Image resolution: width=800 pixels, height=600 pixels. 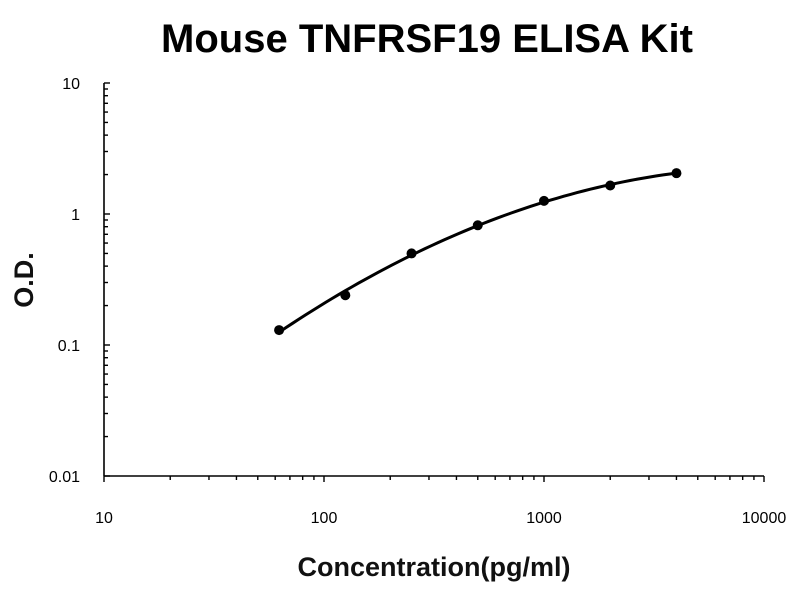 What do you see at coordinates (544, 518) in the screenshot?
I see `x-tick-label: 1000` at bounding box center [544, 518].